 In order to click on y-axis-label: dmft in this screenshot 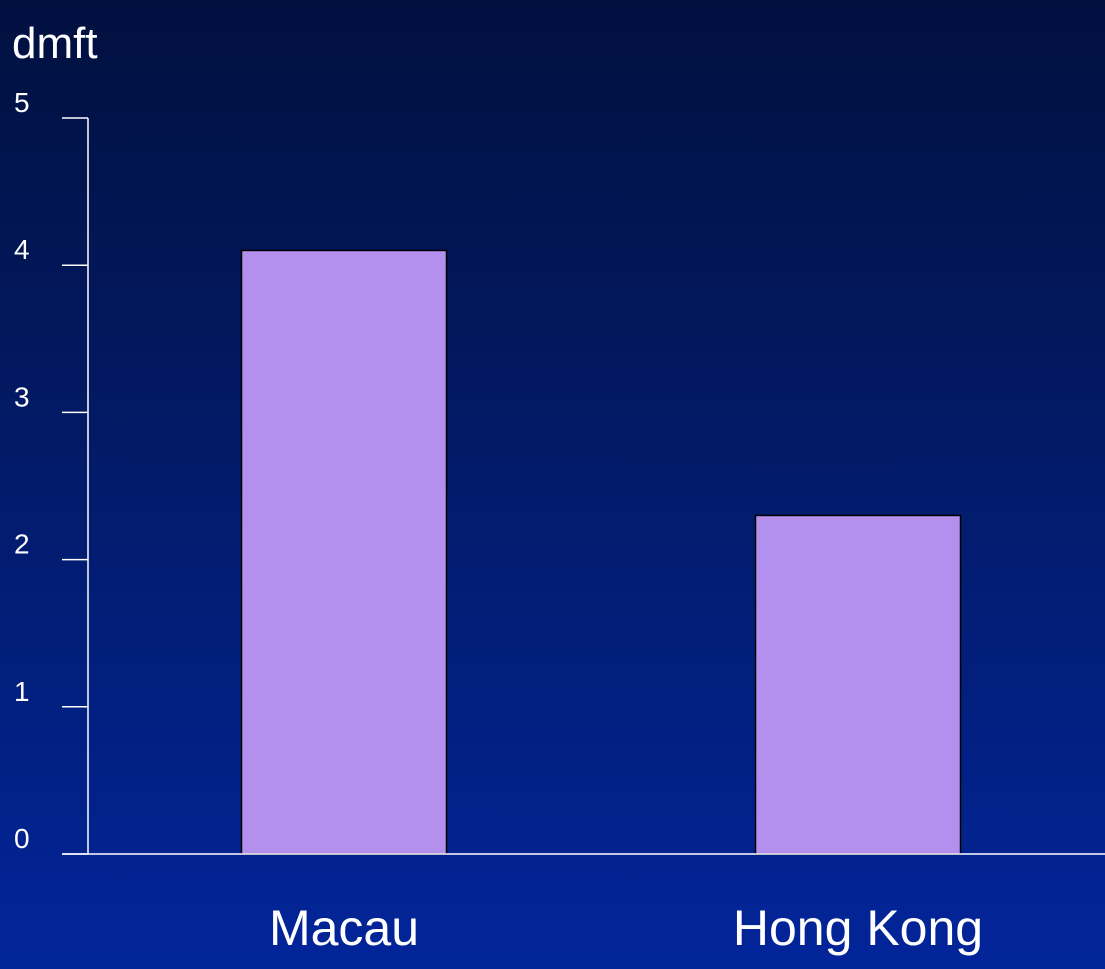, I will do `click(55, 43)`.